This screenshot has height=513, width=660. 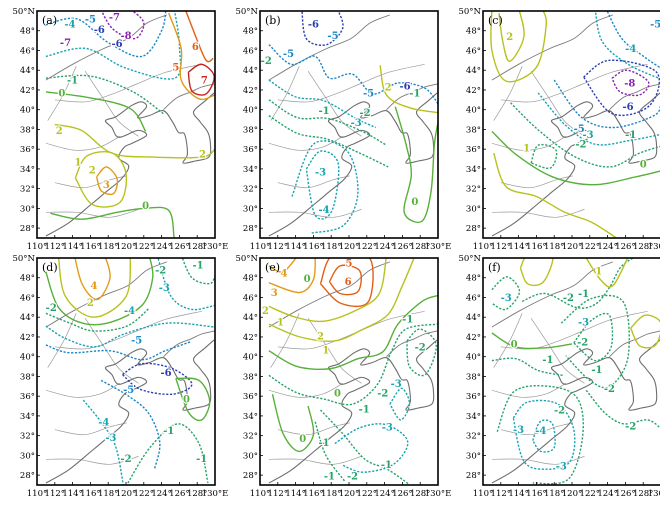 What do you see at coordinates (554, 494) in the screenshot?
I see `x-tick-label: 118°` at bounding box center [554, 494].